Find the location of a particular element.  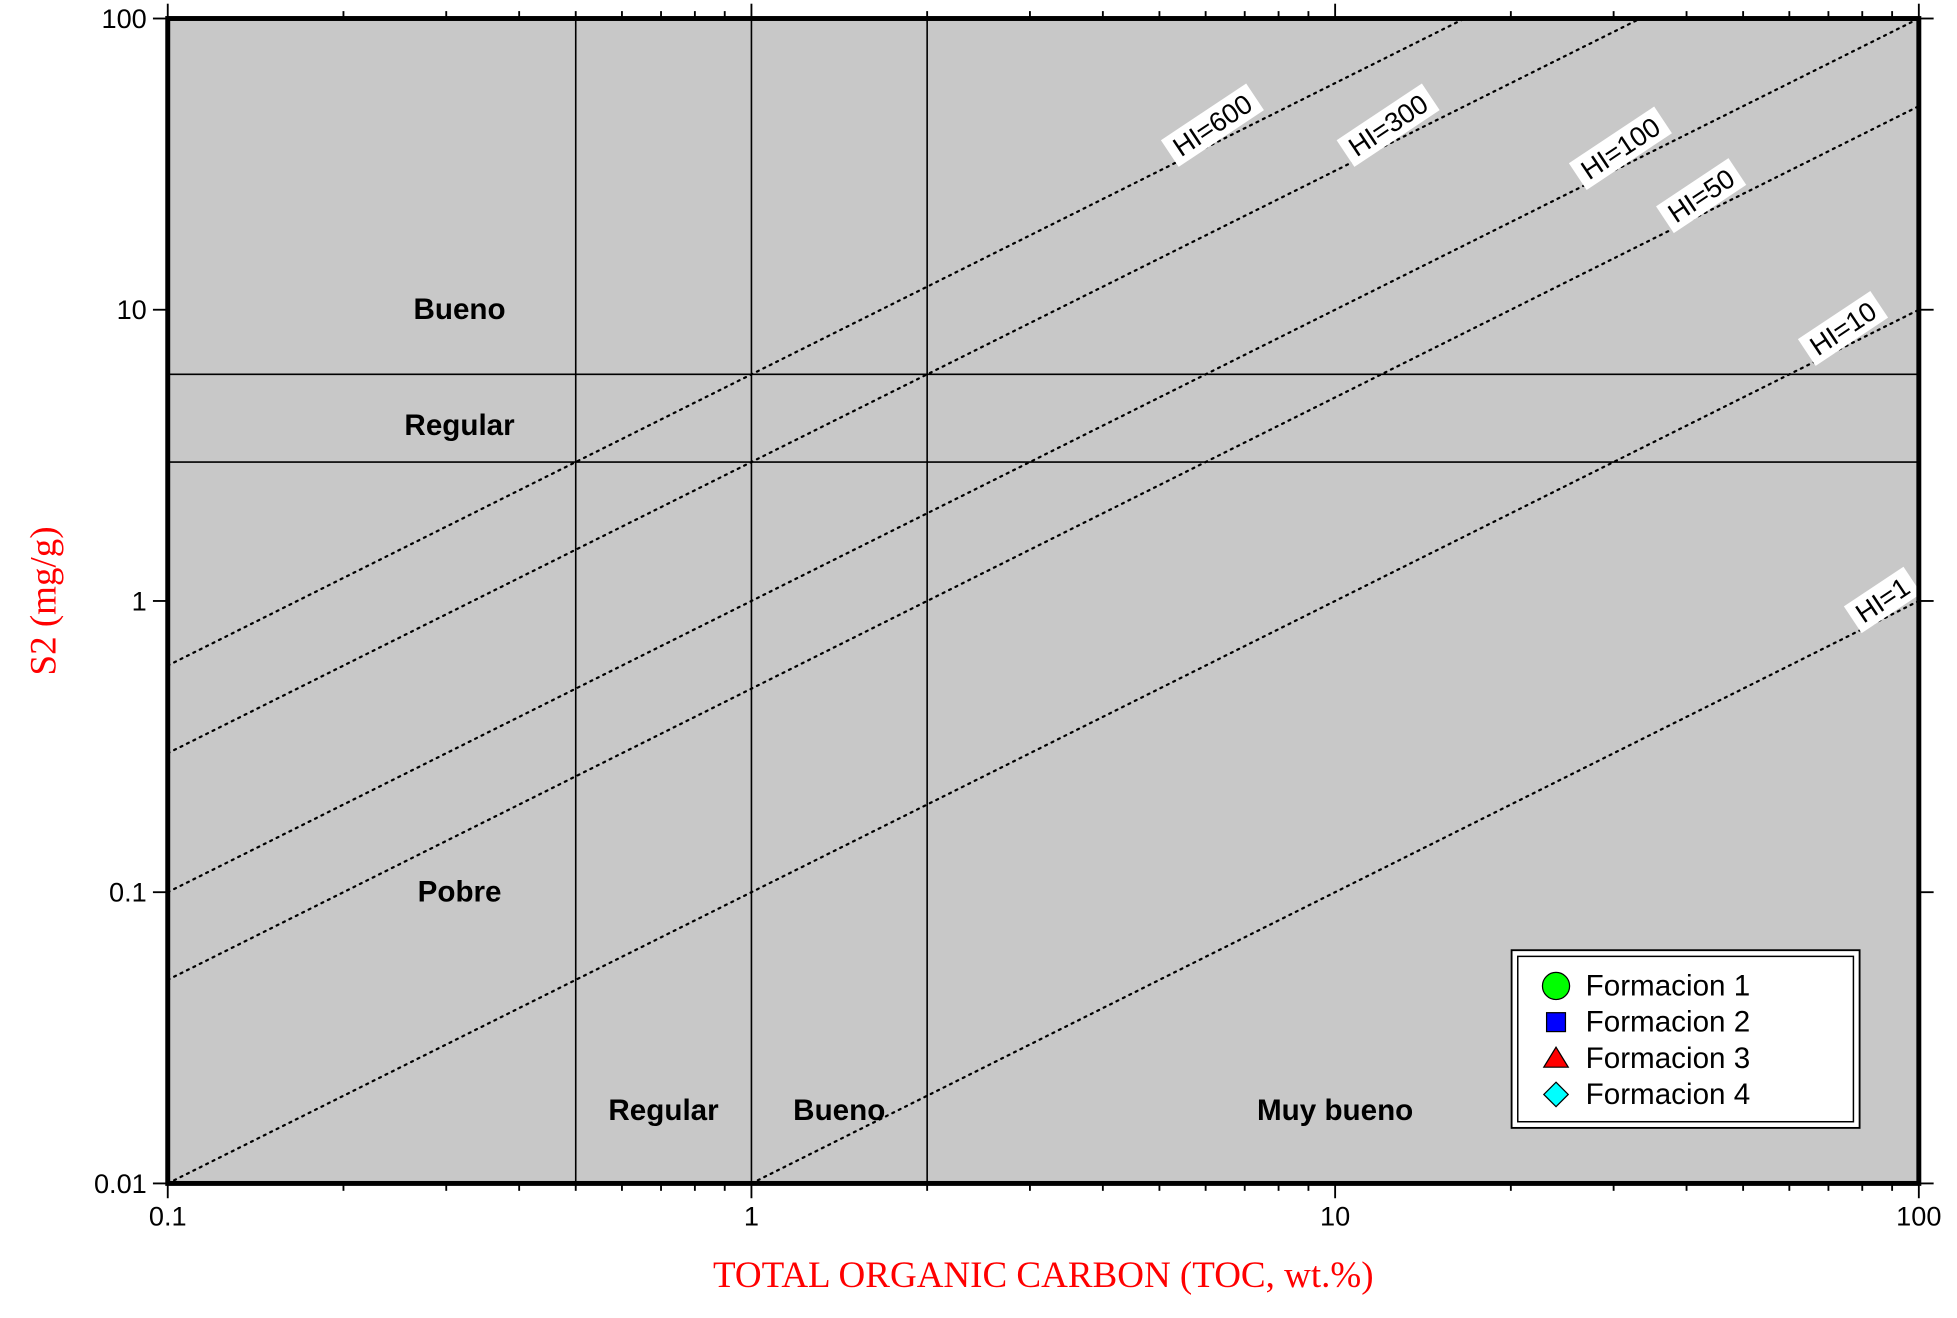

legend-label: Formacion 3 is located at coordinates (1668, 1058).